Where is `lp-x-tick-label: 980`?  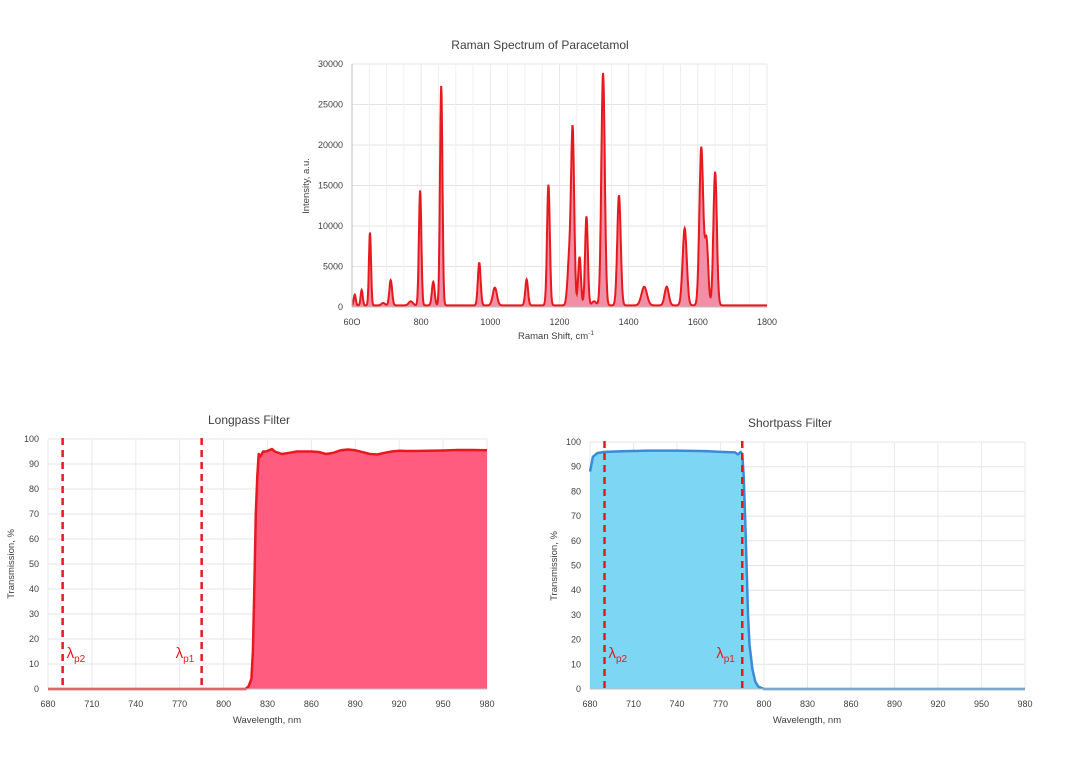
lp-x-tick-label: 980 is located at coordinates (486, 704).